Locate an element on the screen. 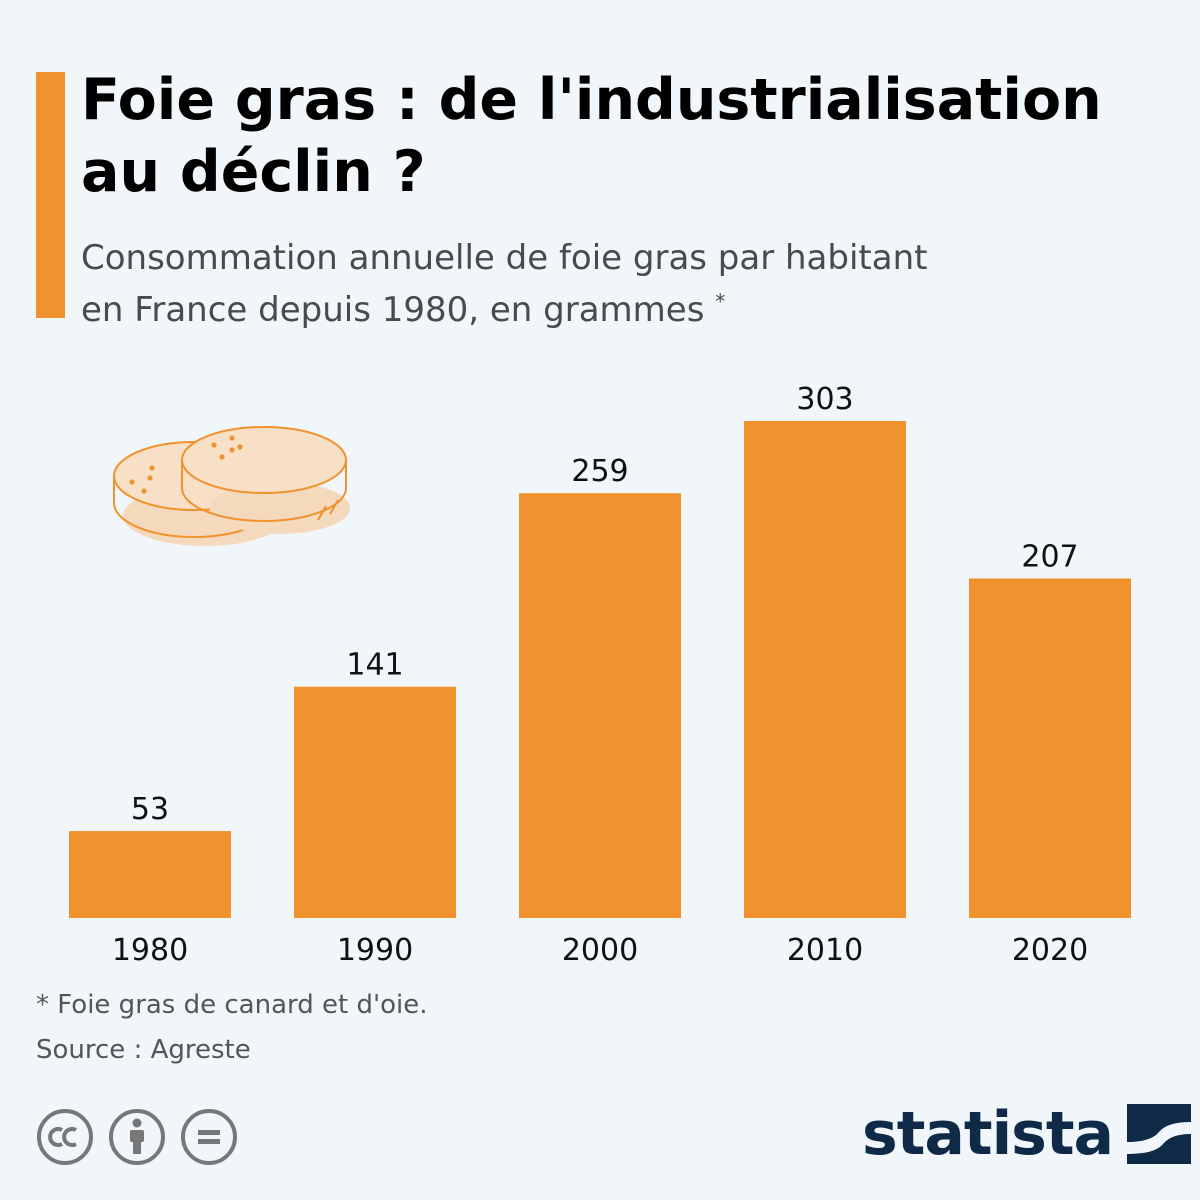 The height and width of the screenshot is (1200, 1200). data-label-2010: 303 is located at coordinates (824, 399).